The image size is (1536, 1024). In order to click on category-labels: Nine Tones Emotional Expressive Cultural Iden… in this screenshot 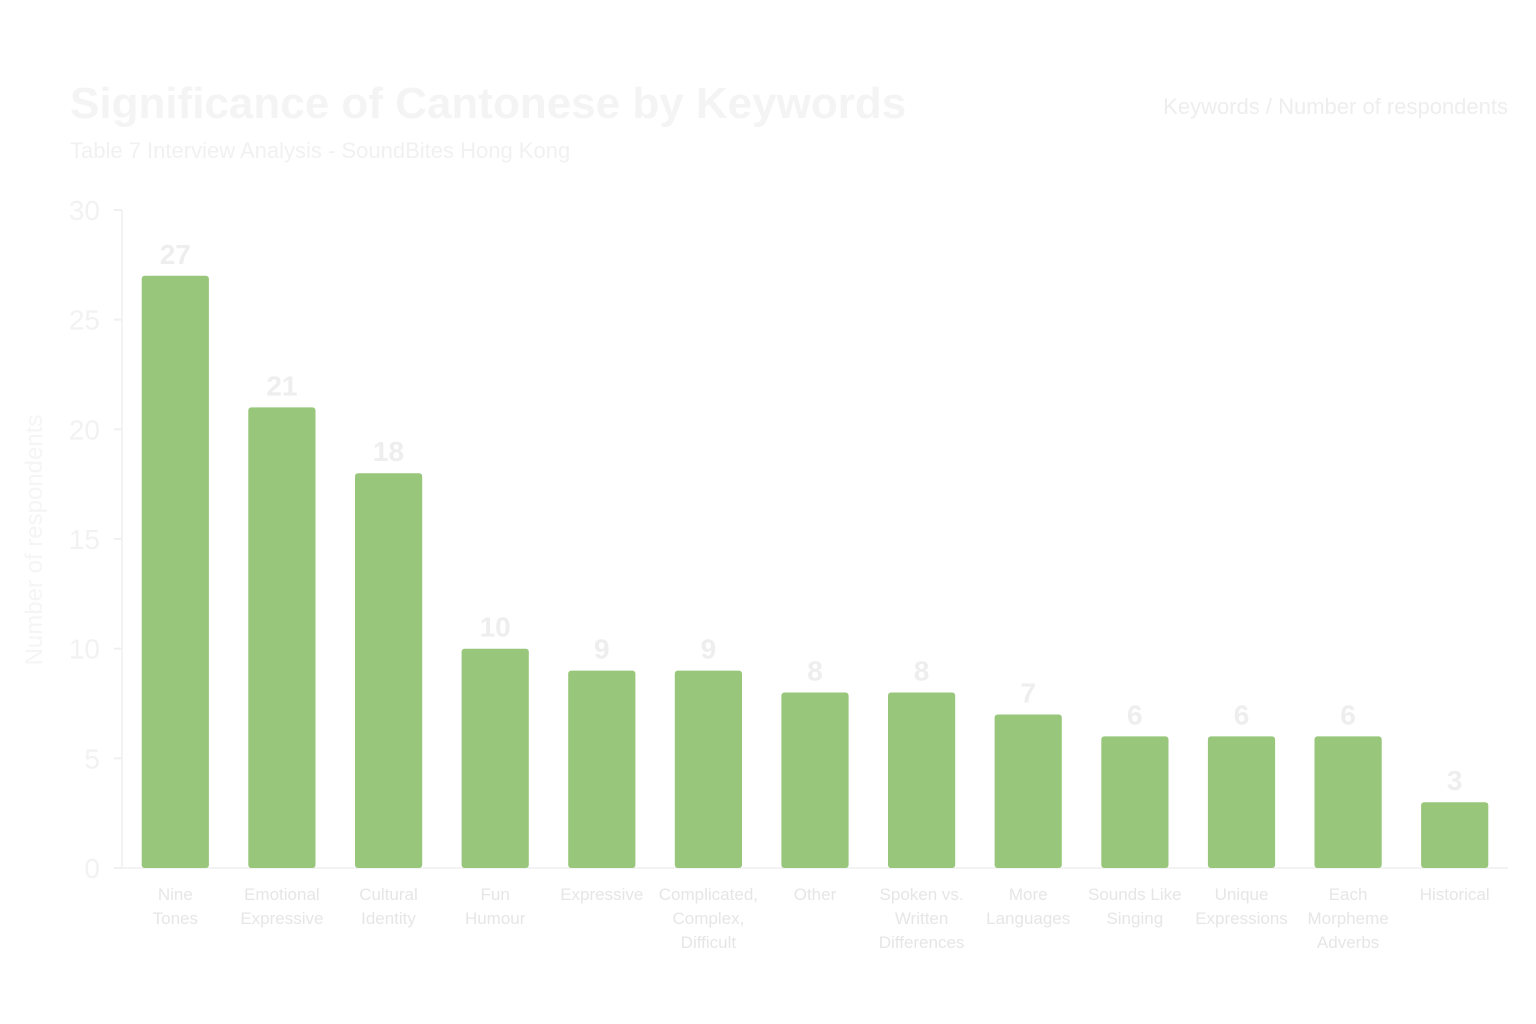, I will do `click(821, 918)`.